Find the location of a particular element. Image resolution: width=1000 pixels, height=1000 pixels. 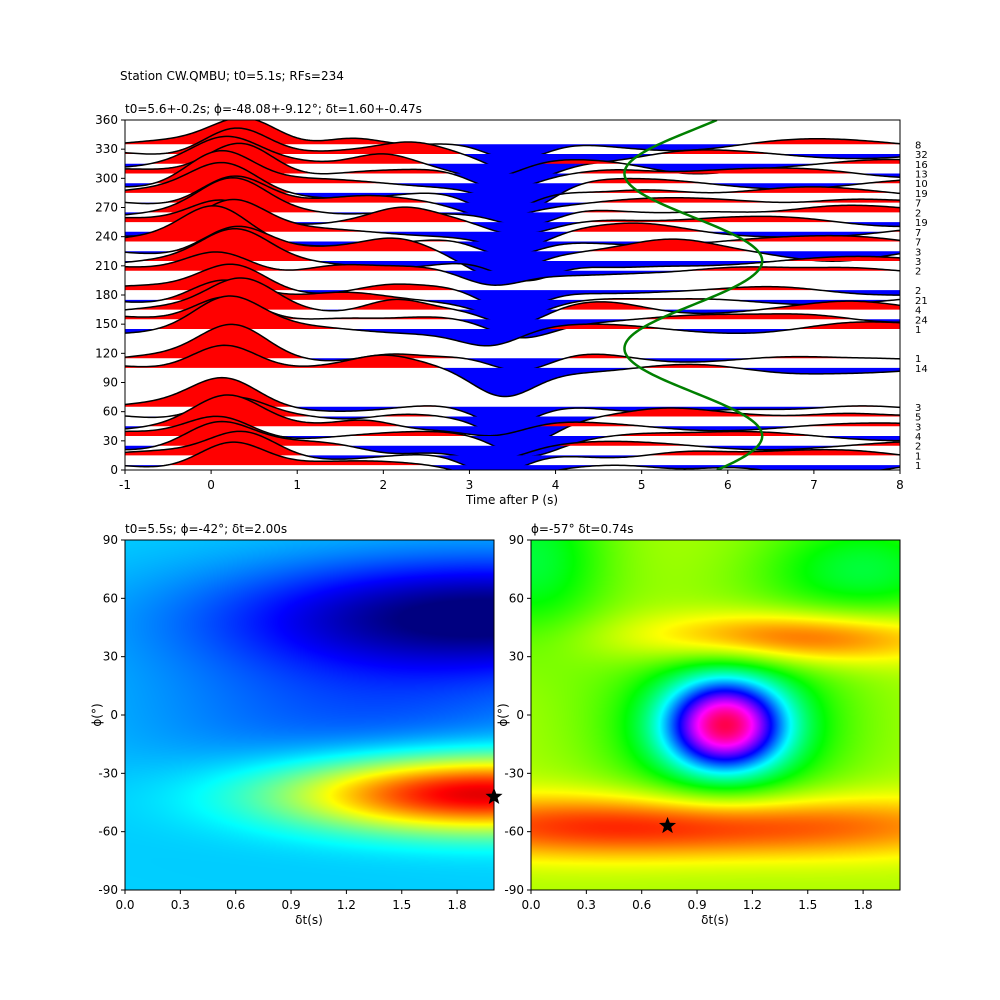

rf-x-axis: -1 0 1 2 3 4 5 6 7 8 is located at coordinates (511, 481).